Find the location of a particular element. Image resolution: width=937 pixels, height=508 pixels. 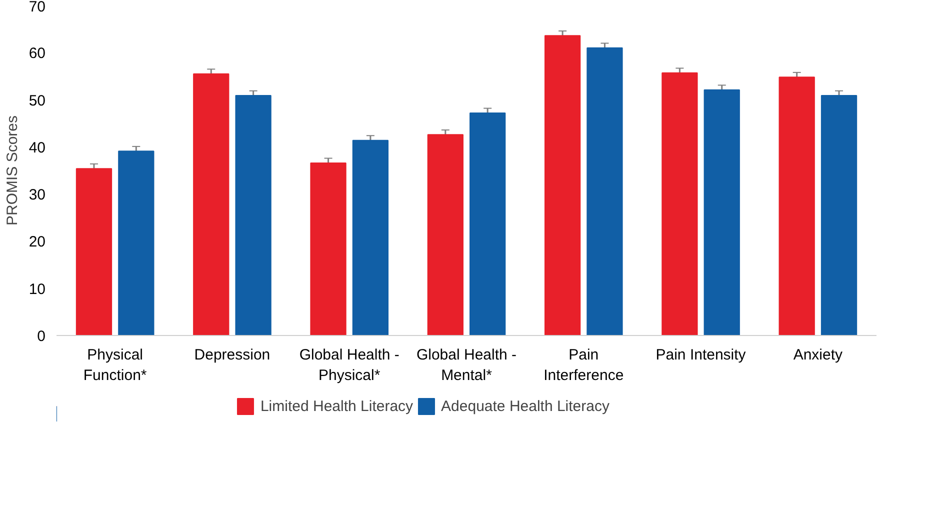

x-tick-label: Pain Interference is located at coordinates (584, 365).